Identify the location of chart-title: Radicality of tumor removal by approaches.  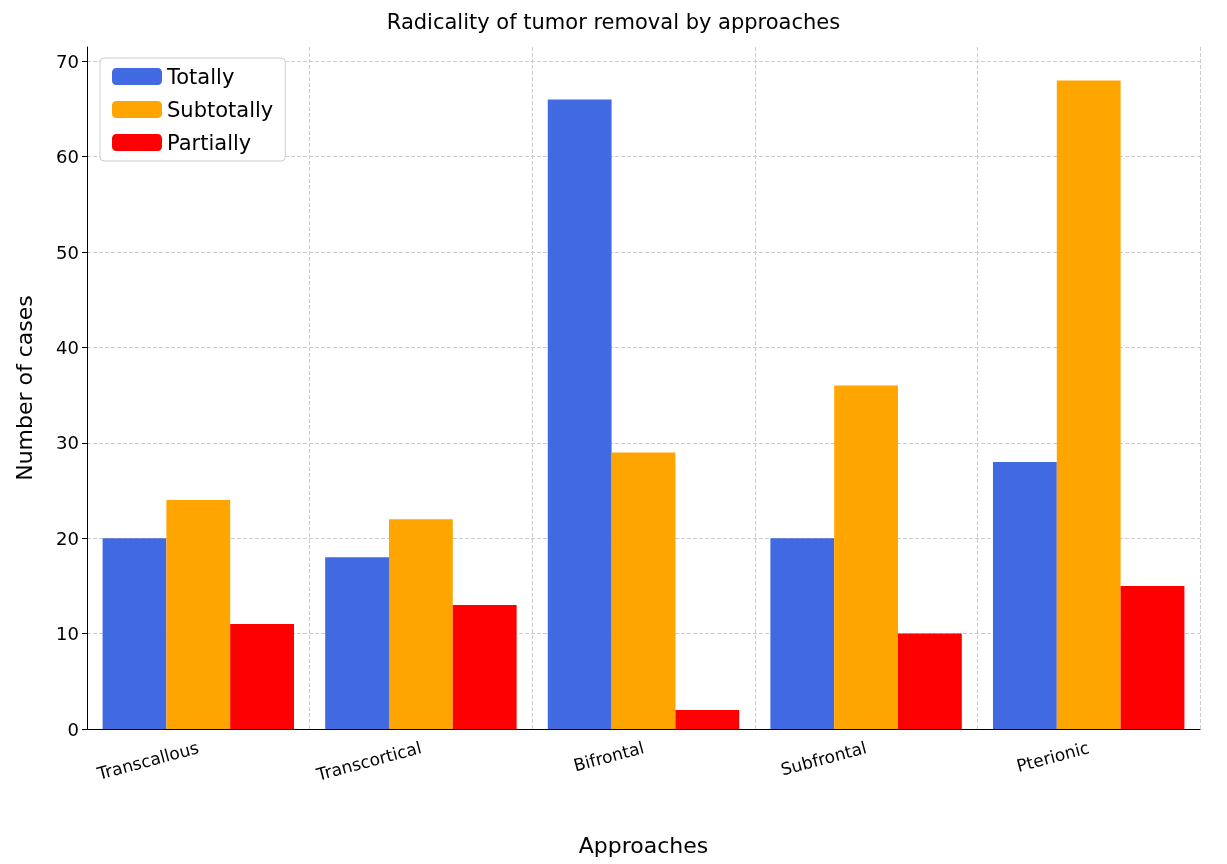
(613, 21).